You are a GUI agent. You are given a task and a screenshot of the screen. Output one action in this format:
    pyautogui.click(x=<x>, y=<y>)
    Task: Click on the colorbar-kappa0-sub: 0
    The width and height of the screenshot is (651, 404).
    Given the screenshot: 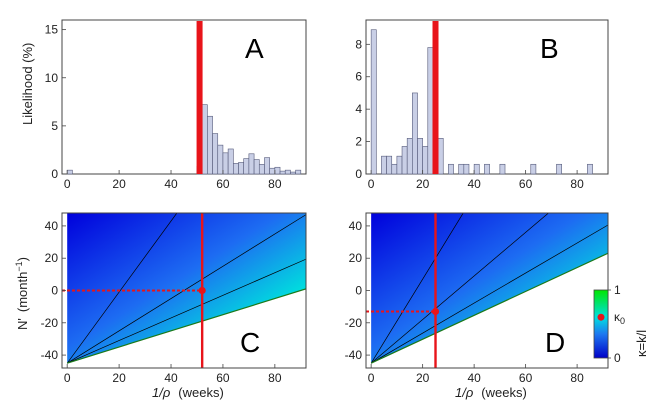 What is the action you would take?
    pyautogui.click(x=622, y=321)
    